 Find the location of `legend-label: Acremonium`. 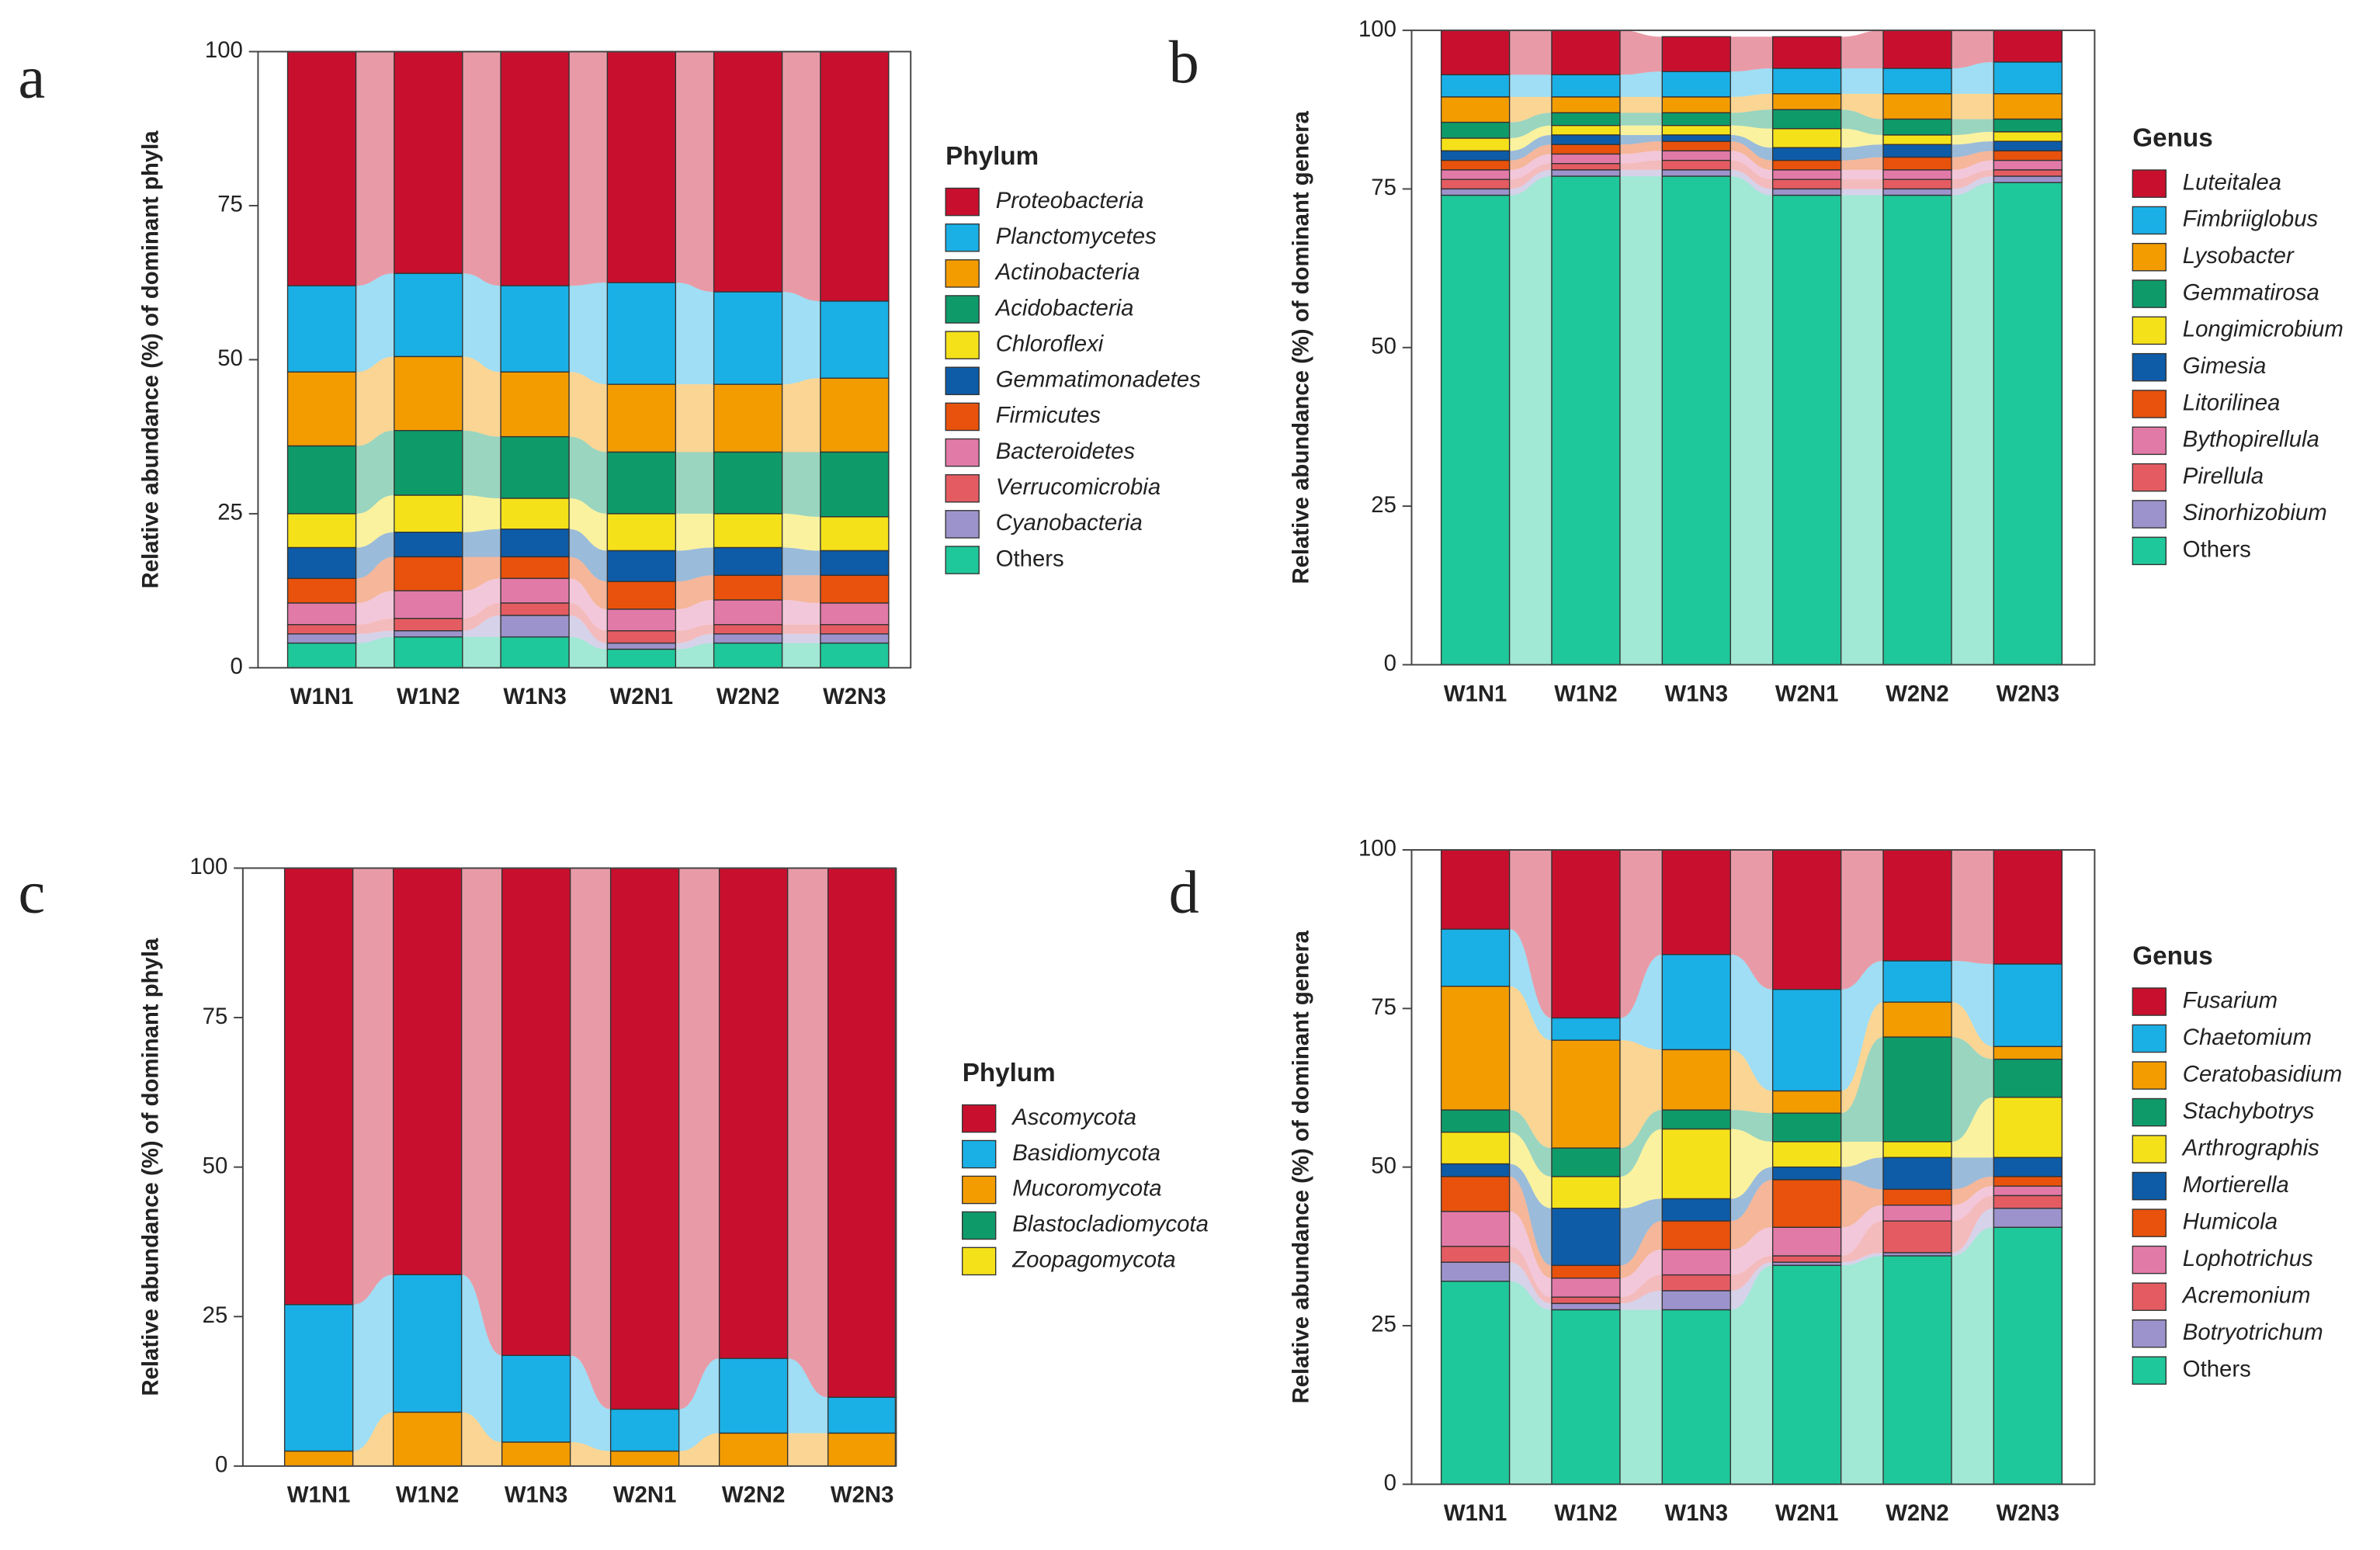

legend-label: Acremonium is located at coordinates (2246, 1295).